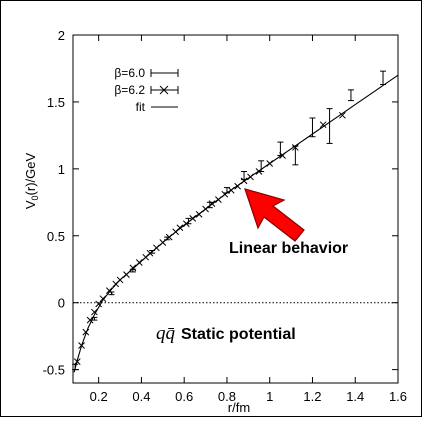 This screenshot has width=422, height=421. I want to click on x-tick-label: 0.6, so click(184, 396).